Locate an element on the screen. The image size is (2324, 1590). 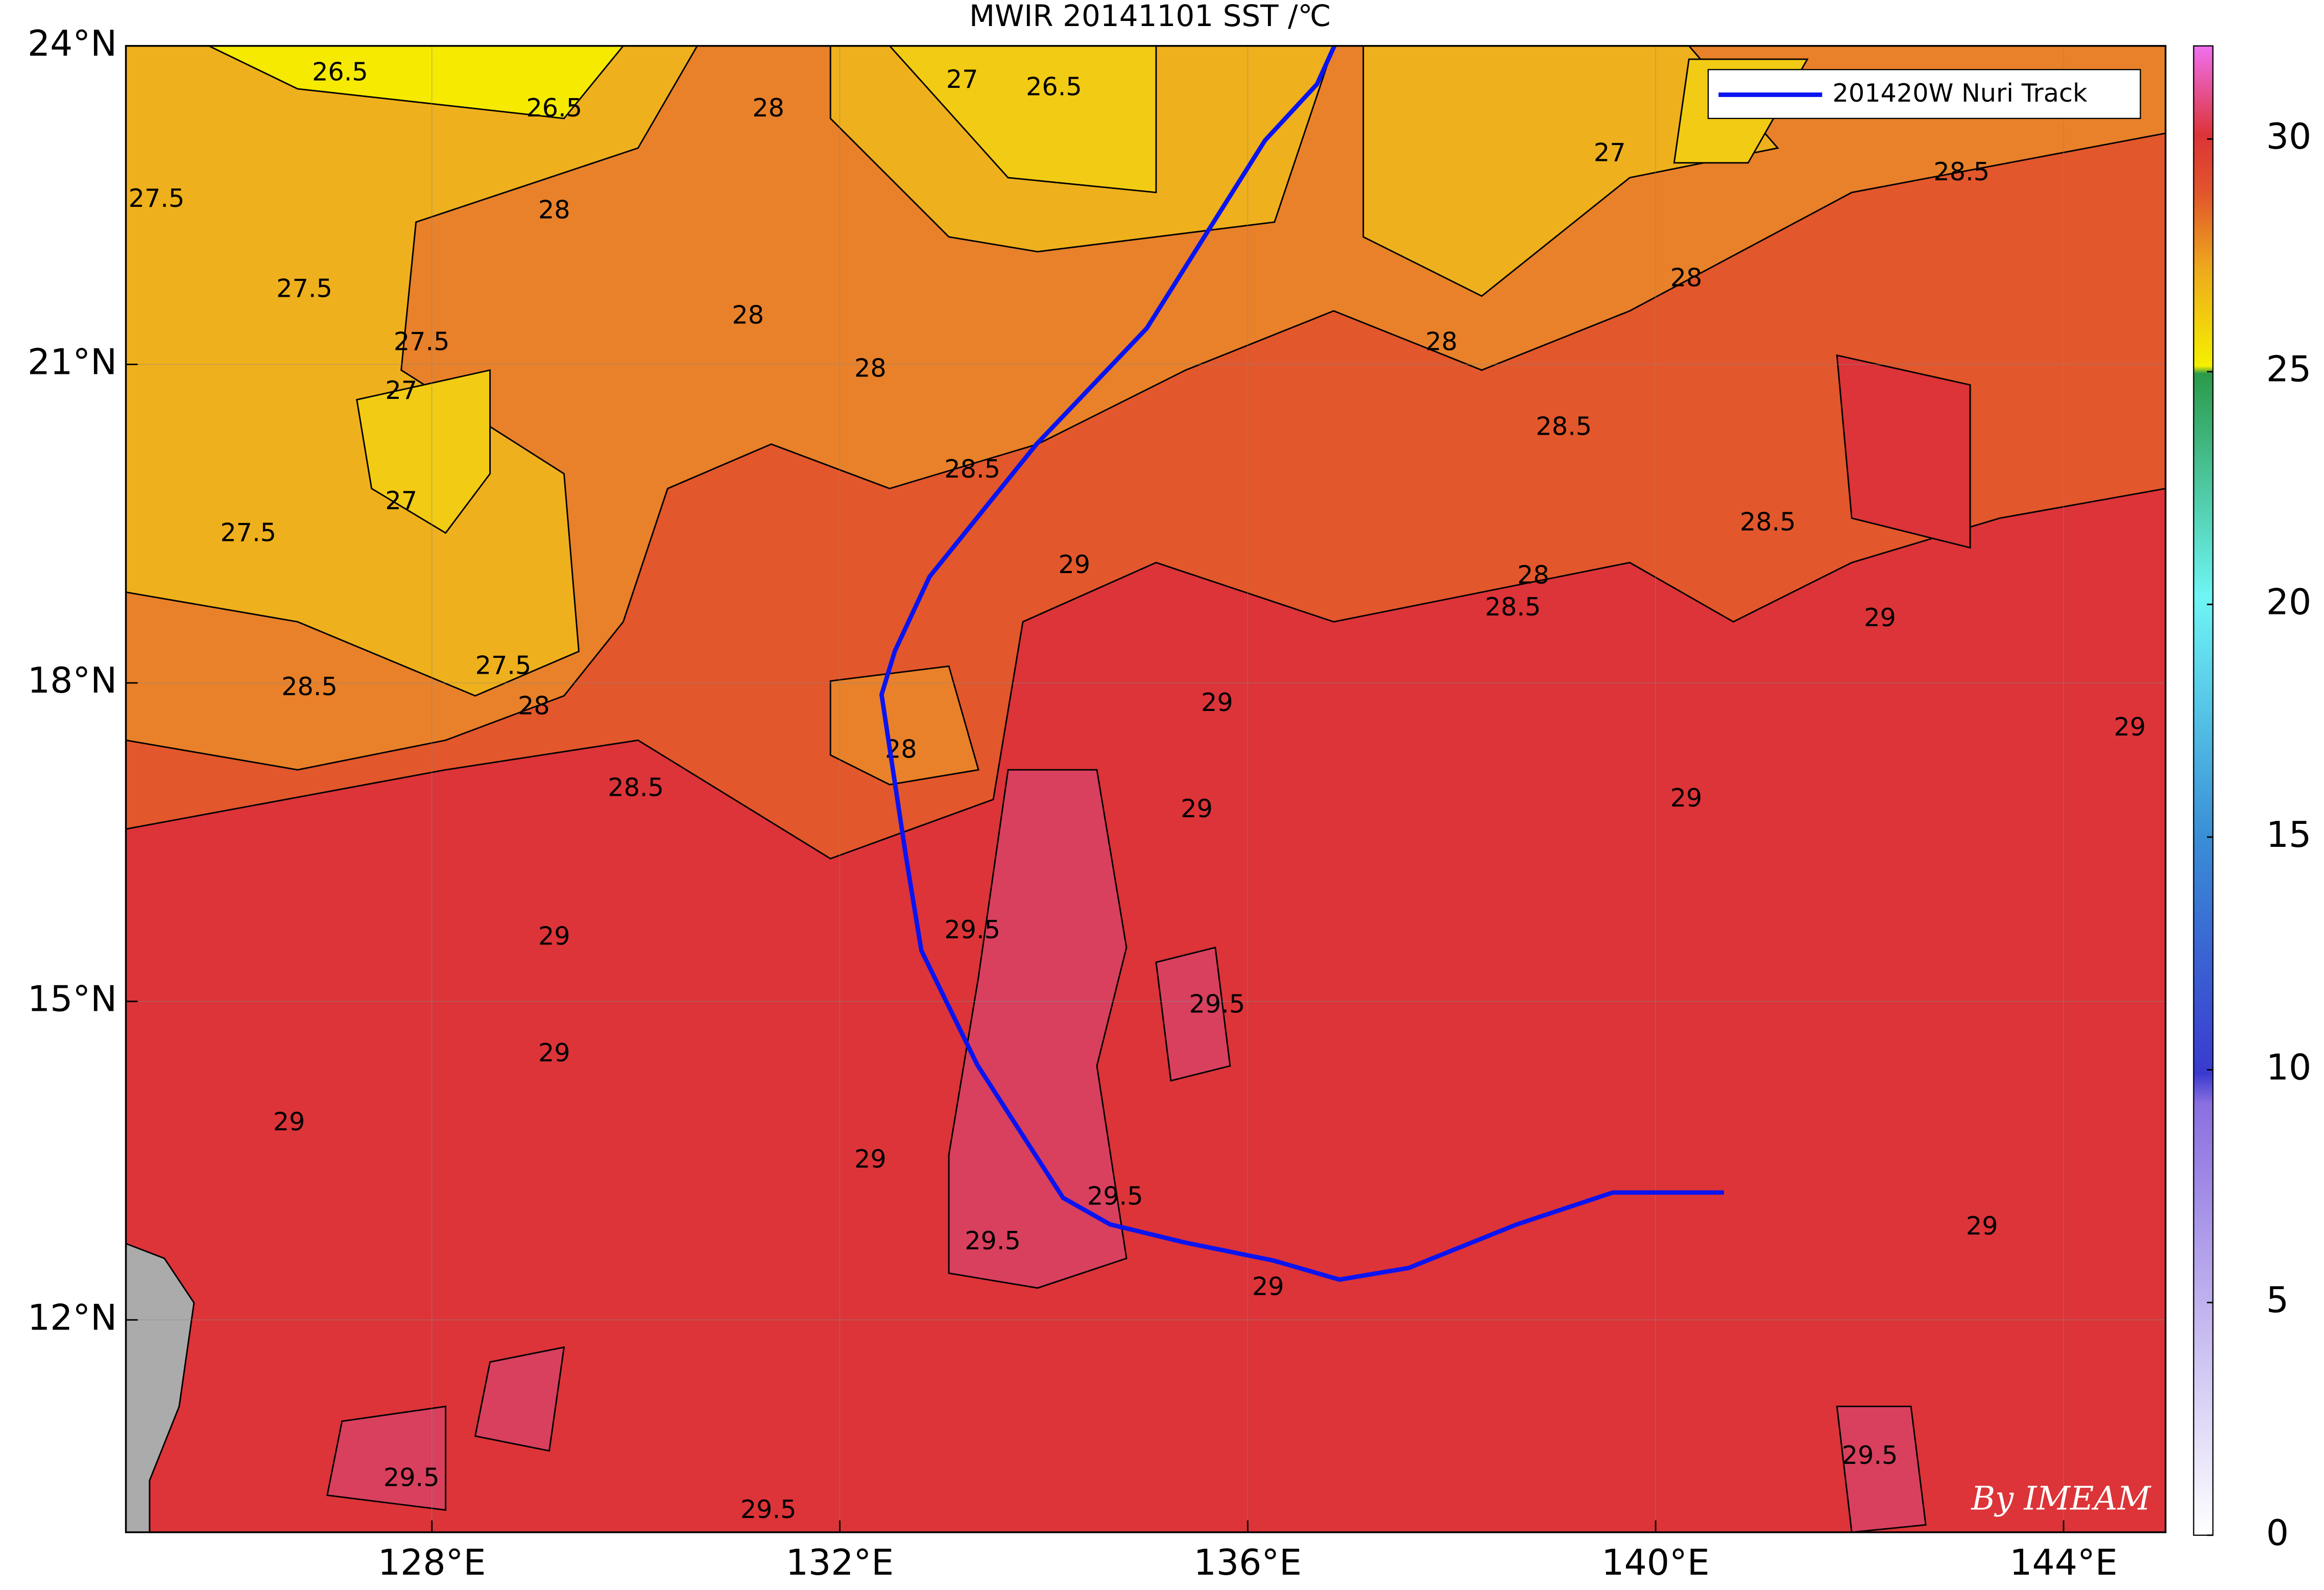
colorbar-tick-label: 5 is located at coordinates (2277, 1300).